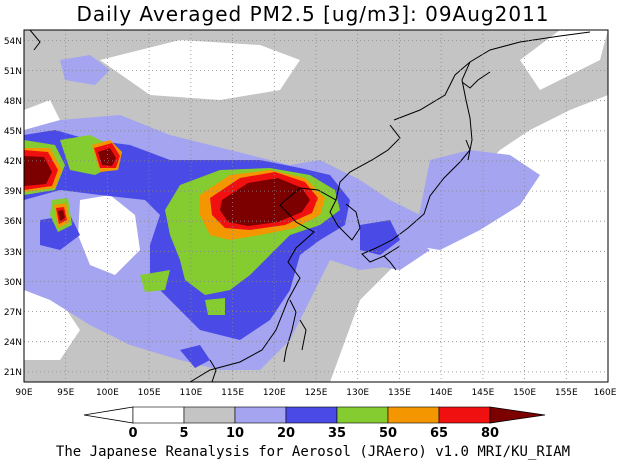 This screenshot has height=466, width=626. What do you see at coordinates (439, 433) in the screenshot?
I see `colorbar-label-65: 65` at bounding box center [439, 433].